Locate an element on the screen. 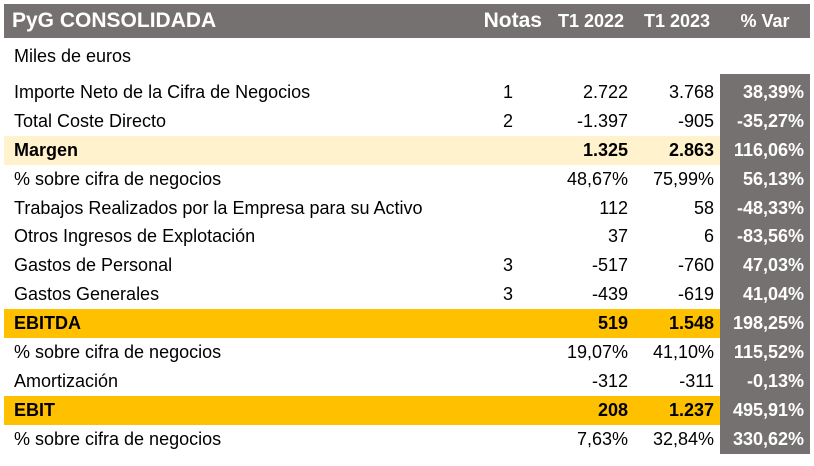  row-var: -0,13% is located at coordinates (765, 381).